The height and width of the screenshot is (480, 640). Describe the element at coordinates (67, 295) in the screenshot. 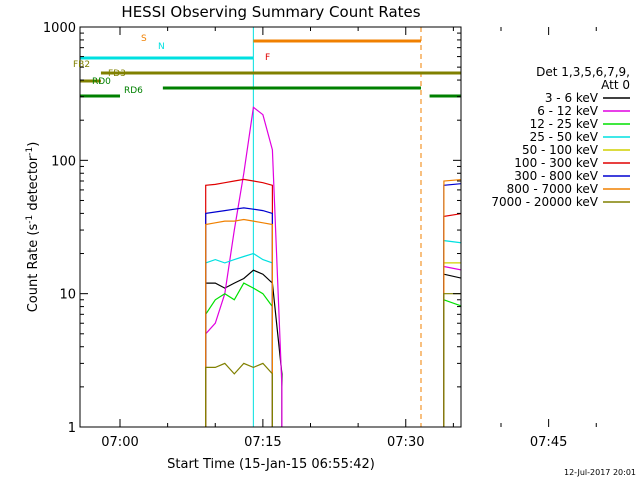

I see `y-tick-label: 10` at that location.